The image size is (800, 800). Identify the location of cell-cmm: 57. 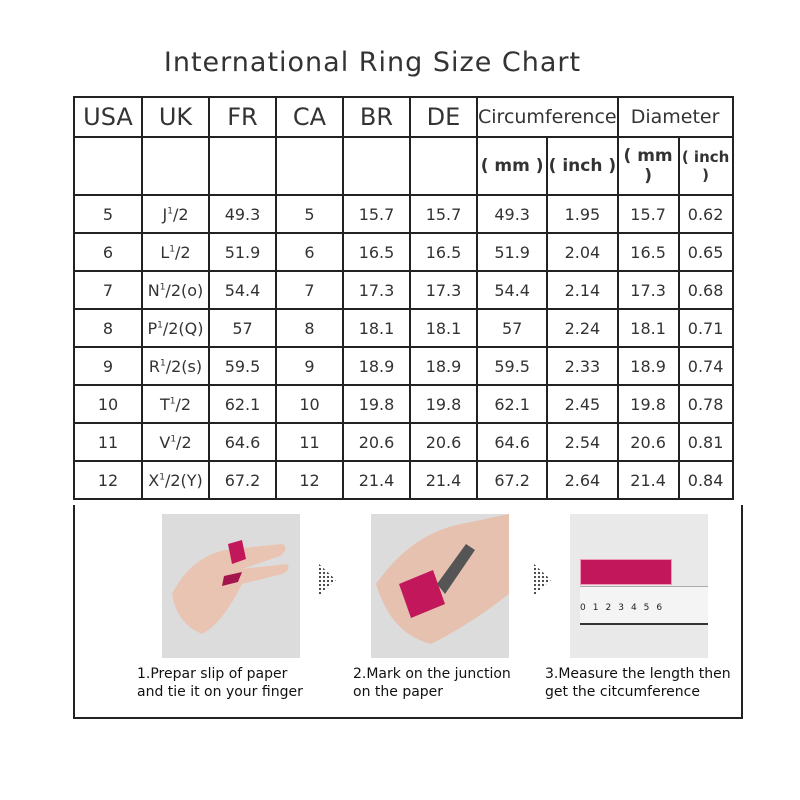
(512, 328).